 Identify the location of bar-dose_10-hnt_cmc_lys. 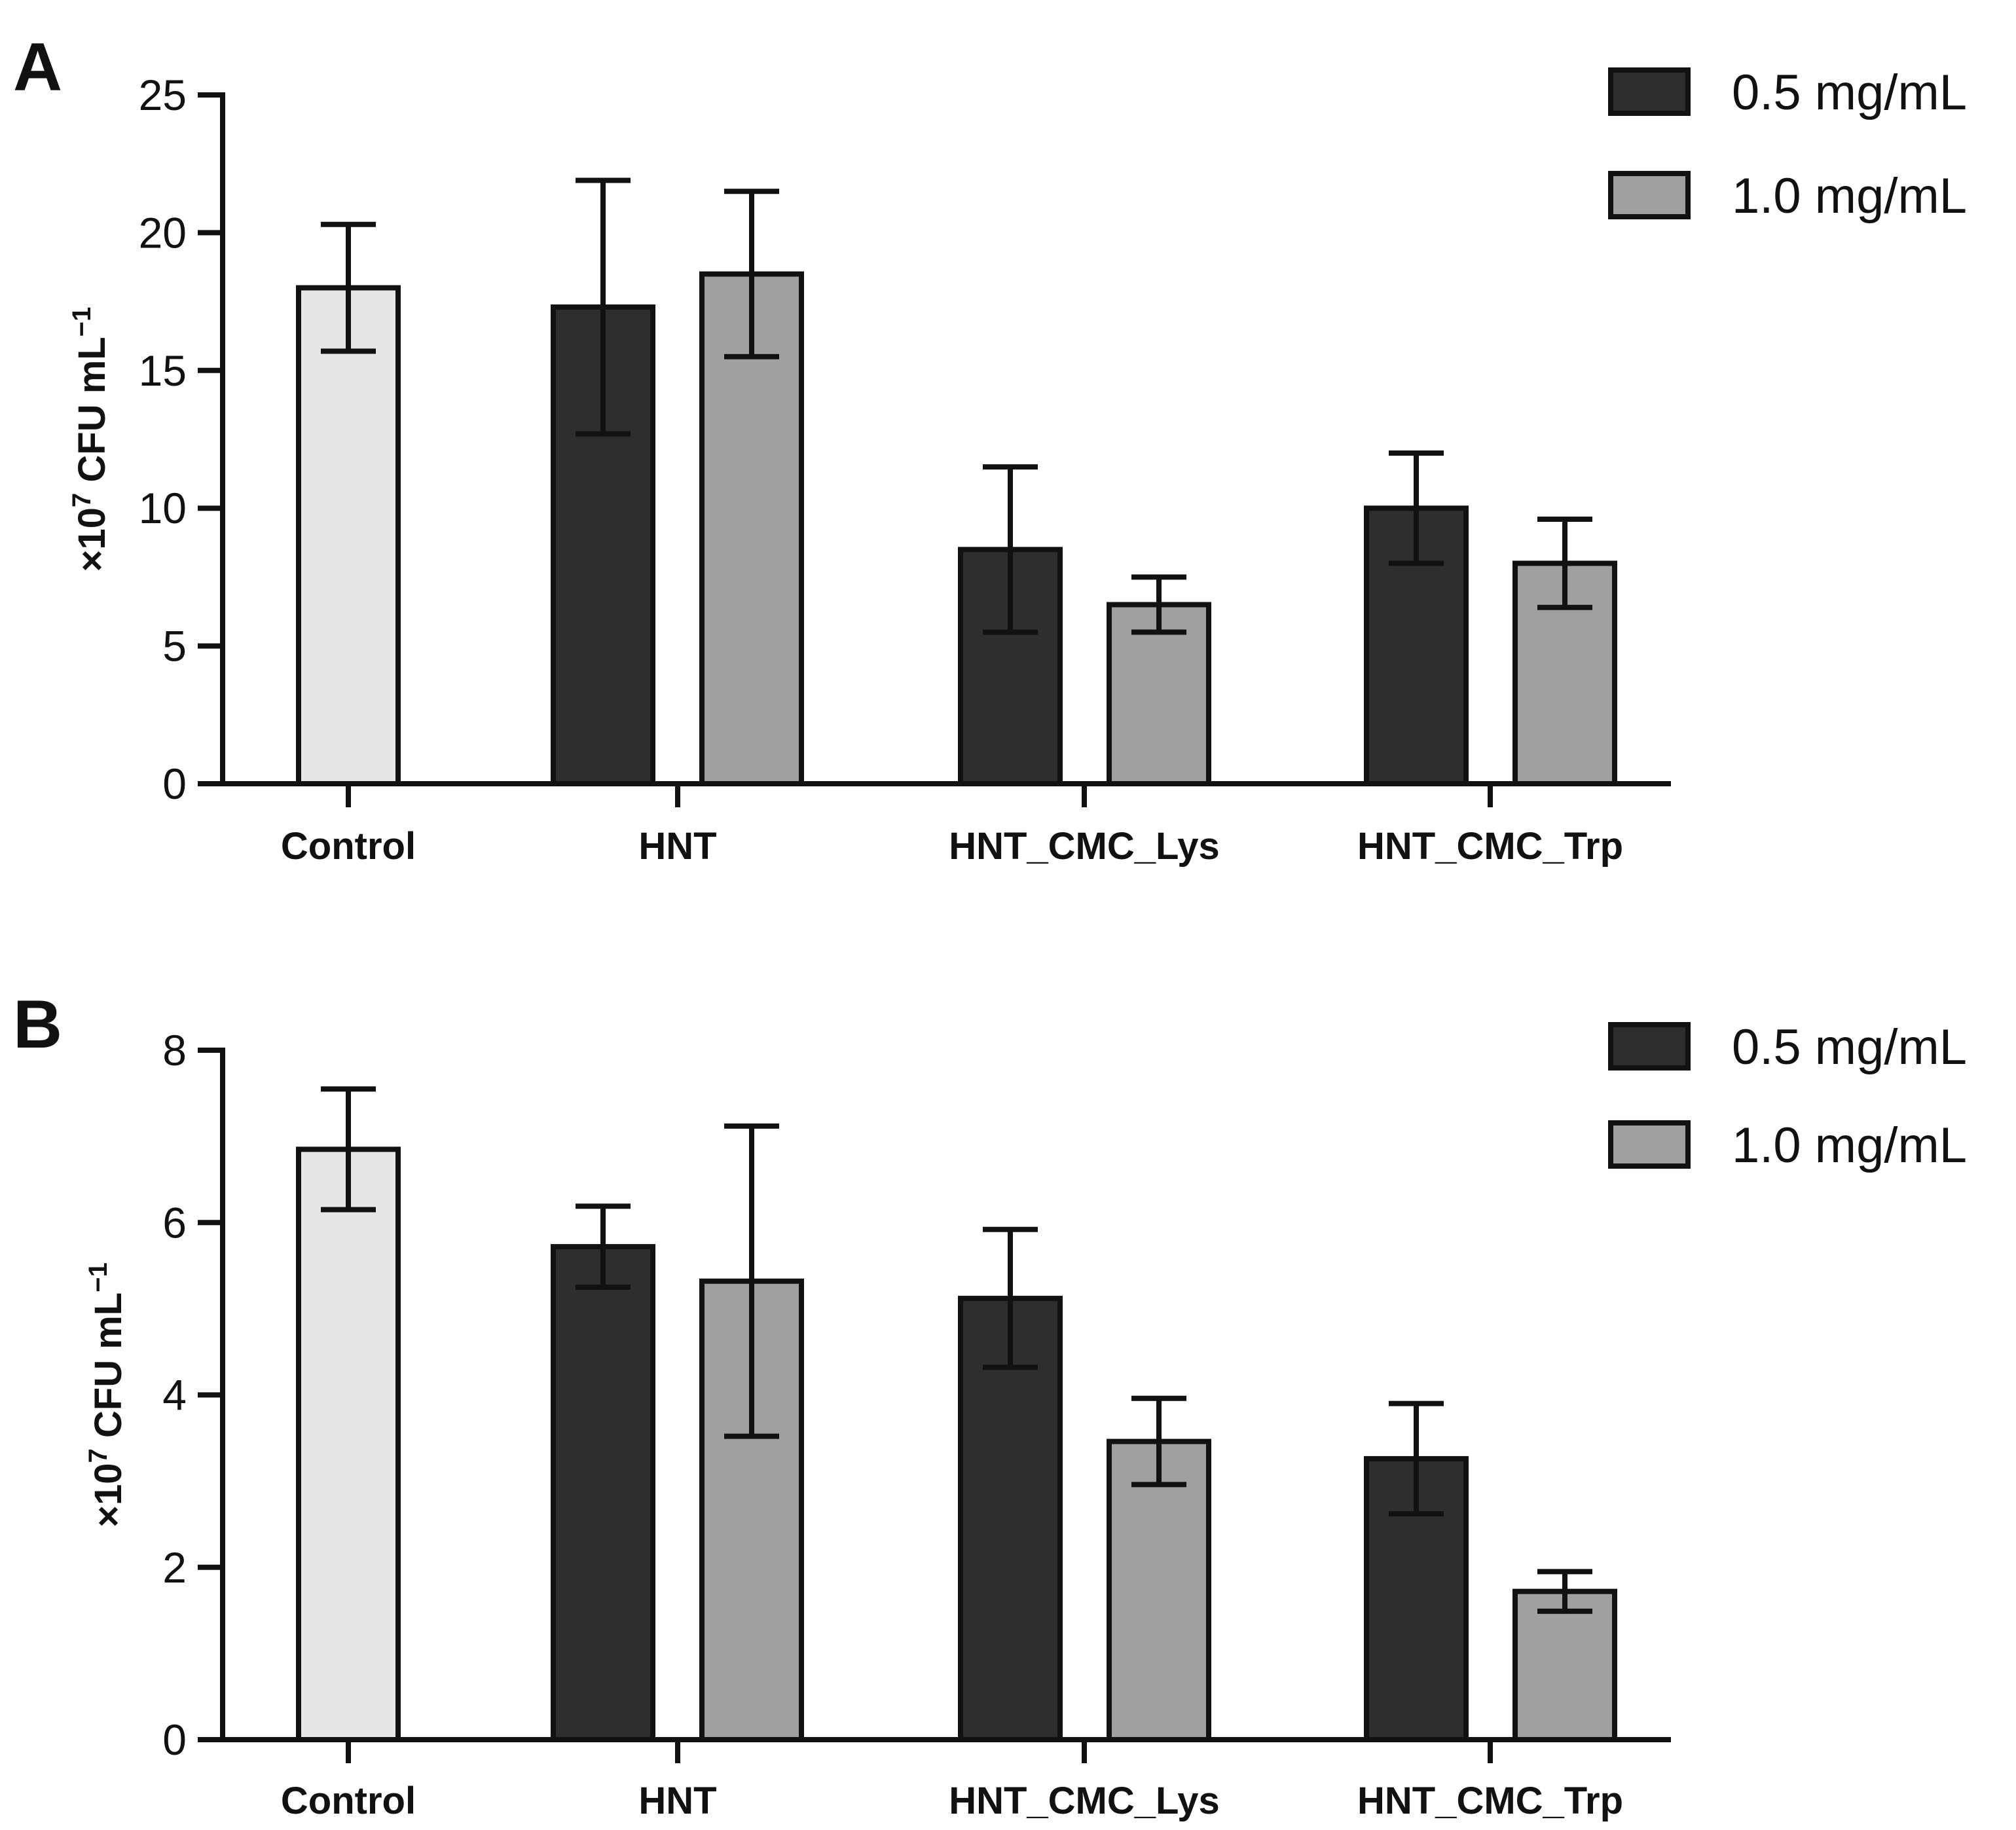
(1159, 1590).